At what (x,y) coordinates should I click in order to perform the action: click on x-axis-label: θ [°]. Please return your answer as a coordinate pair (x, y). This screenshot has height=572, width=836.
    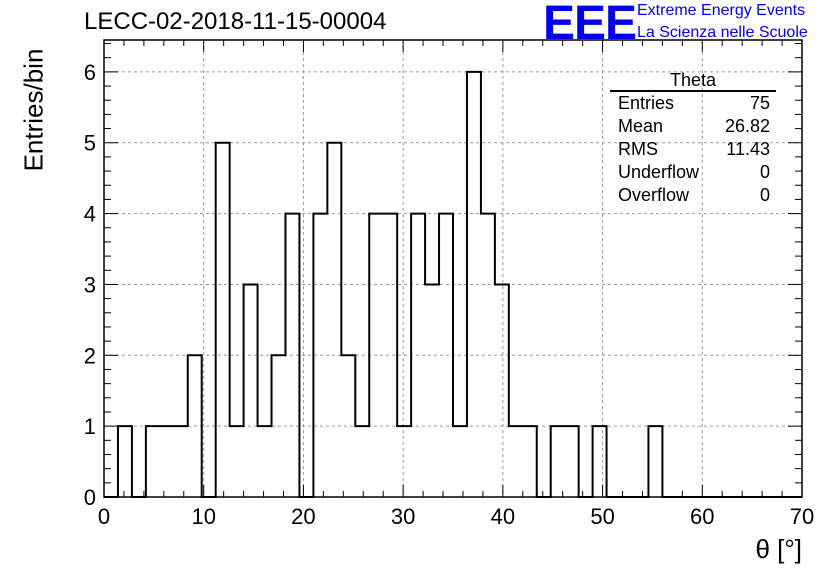
    Looking at the image, I should click on (778, 549).